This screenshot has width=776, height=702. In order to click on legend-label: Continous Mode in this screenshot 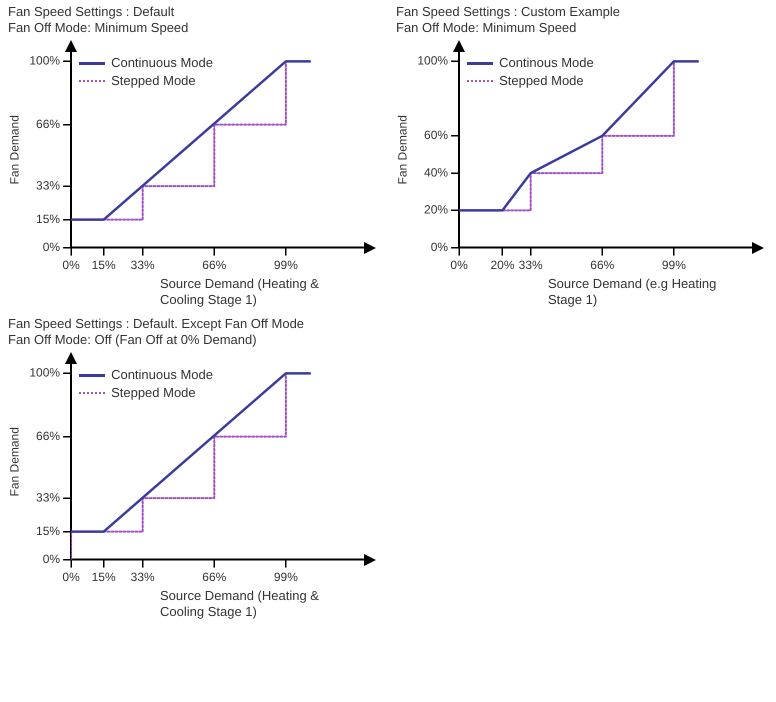, I will do `click(546, 63)`.